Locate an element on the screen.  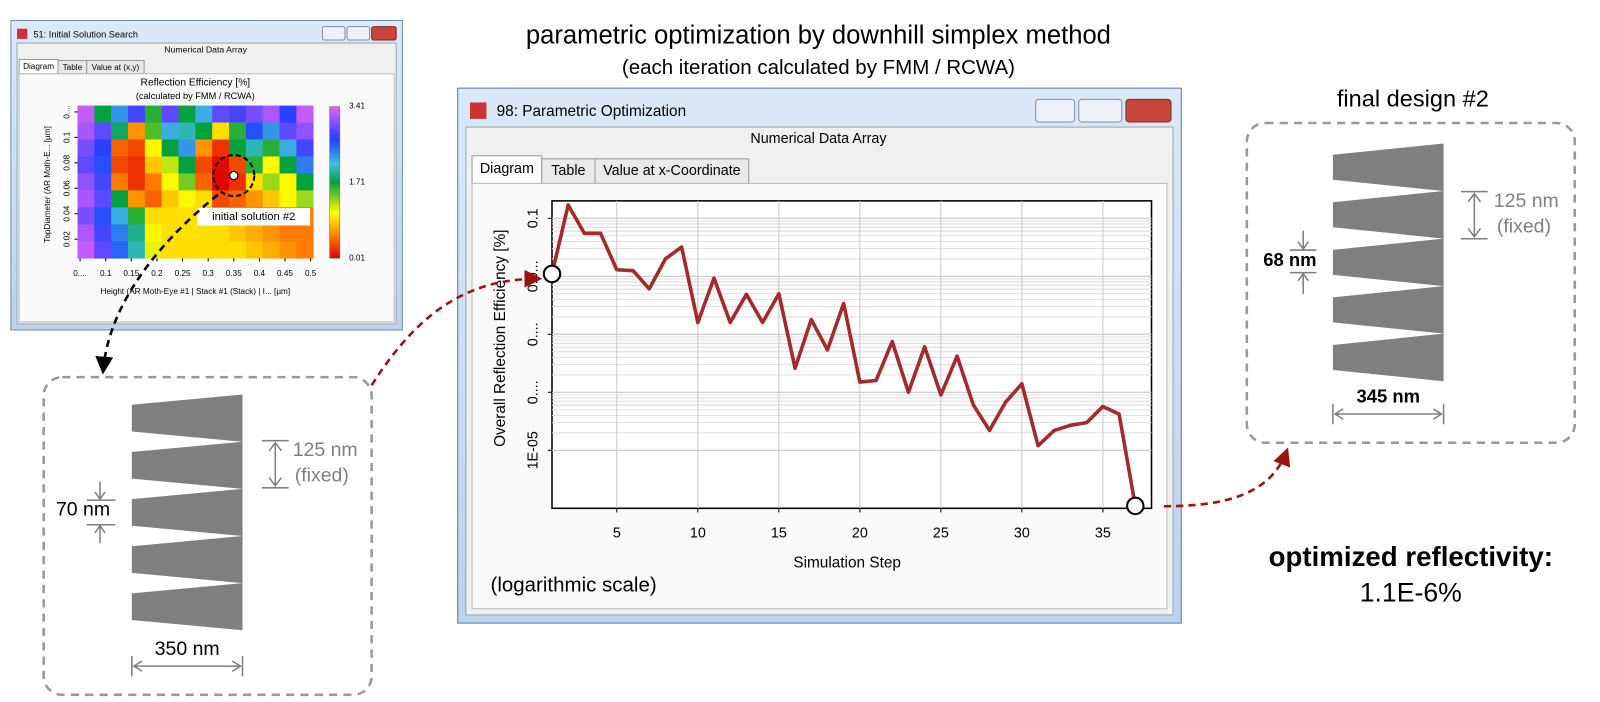
base-label: 345 nm is located at coordinates (1388, 396).